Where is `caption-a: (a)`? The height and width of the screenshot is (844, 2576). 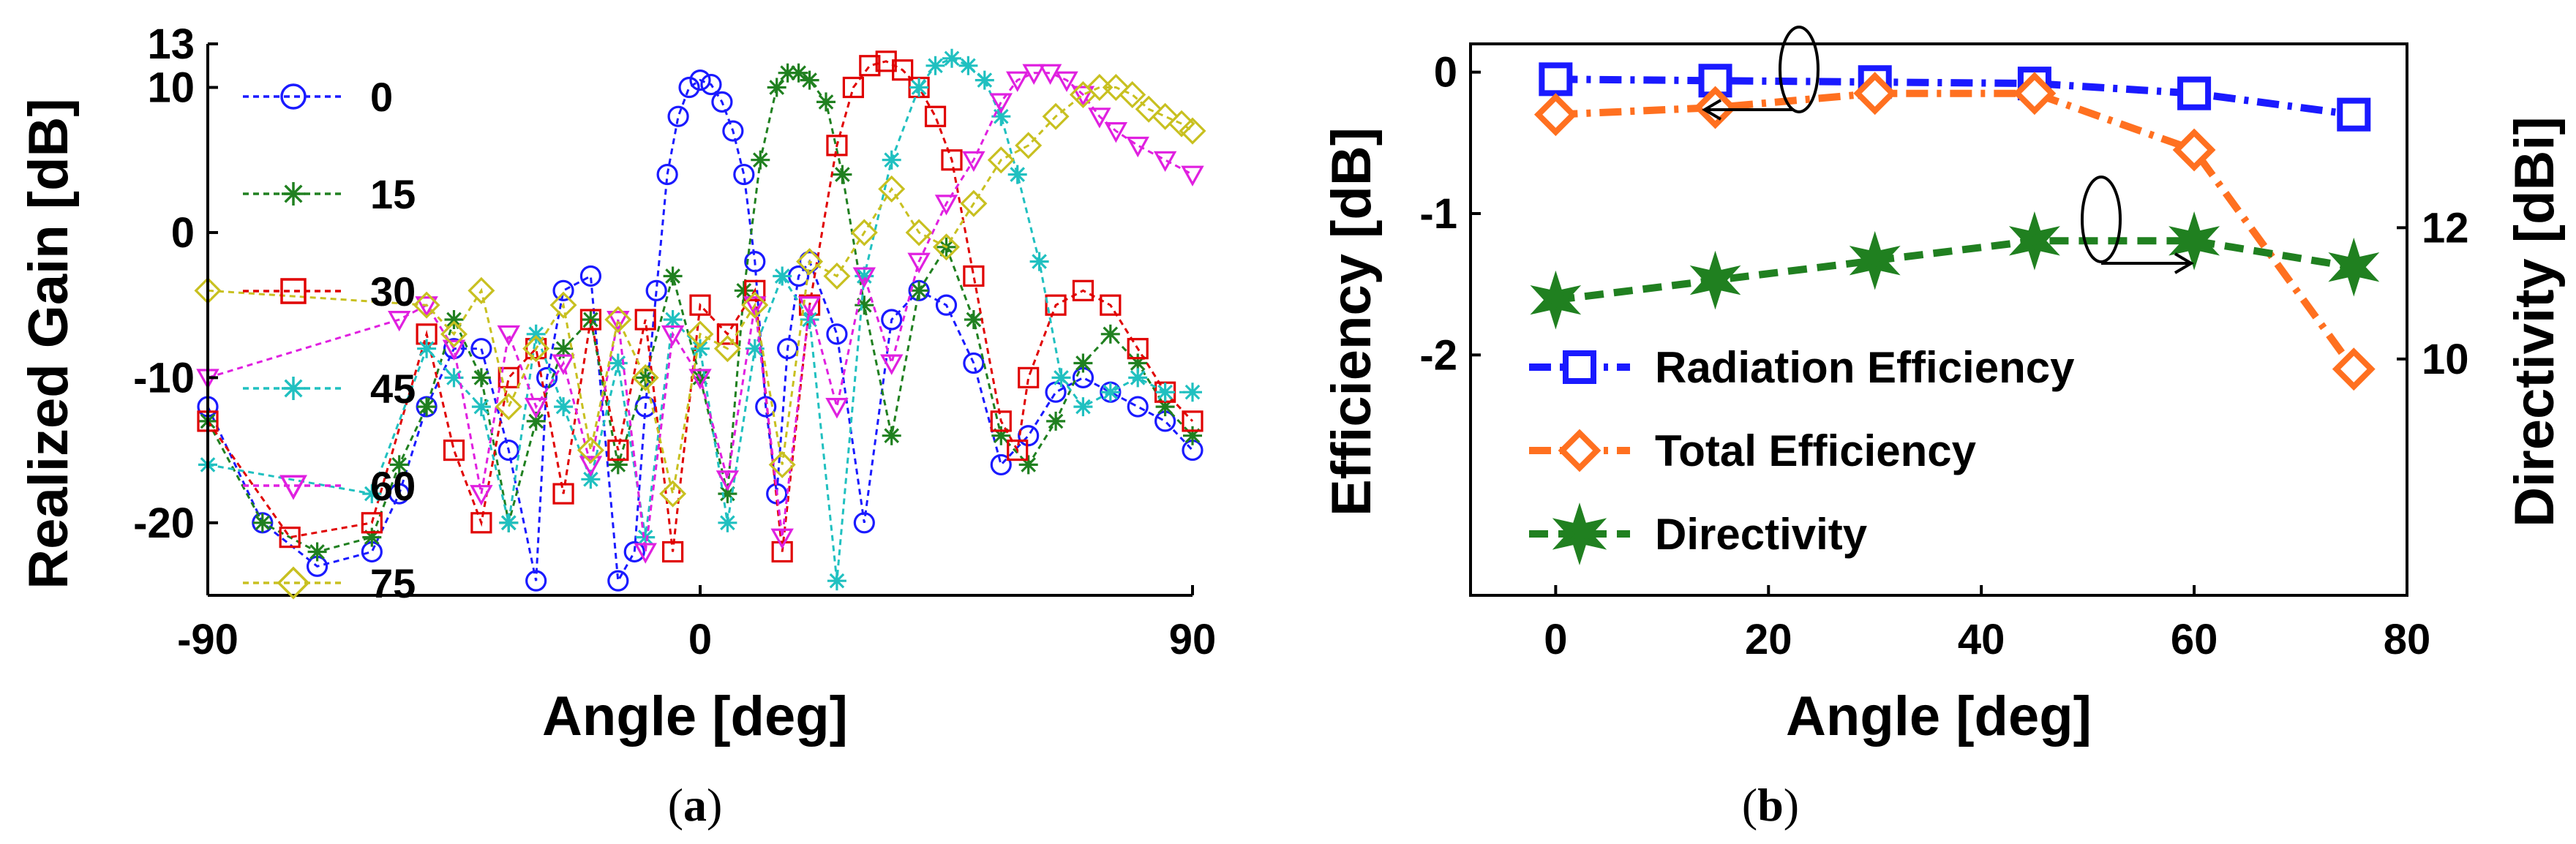
caption-a: (a) is located at coordinates (695, 805).